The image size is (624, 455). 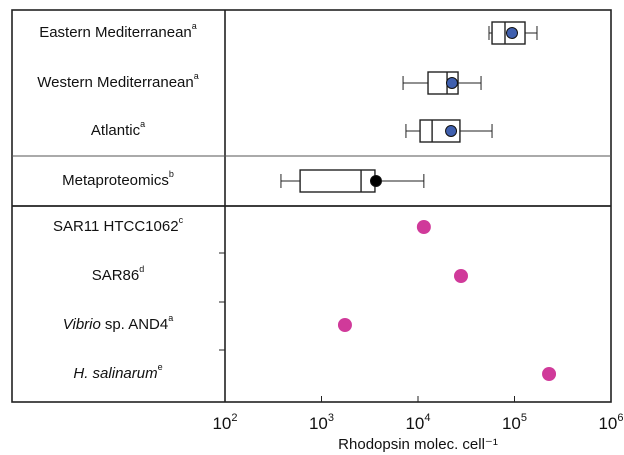 I want to click on x-tick-label: 10², so click(x=224, y=423).